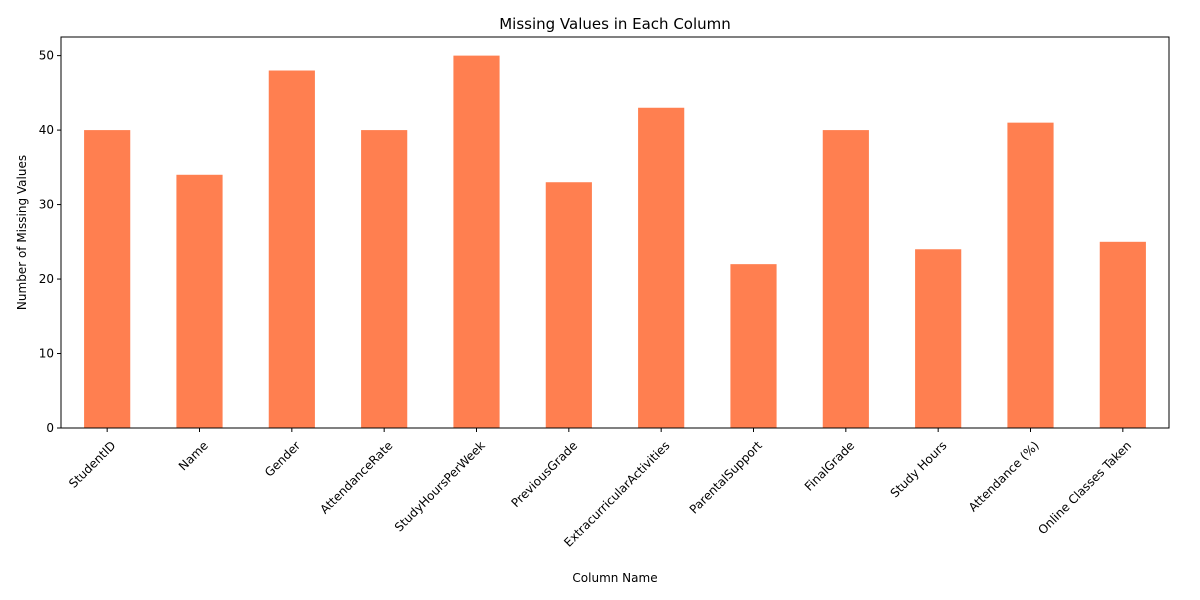  Describe the element at coordinates (1030, 275) in the screenshot. I see `bar-attendance` at that location.